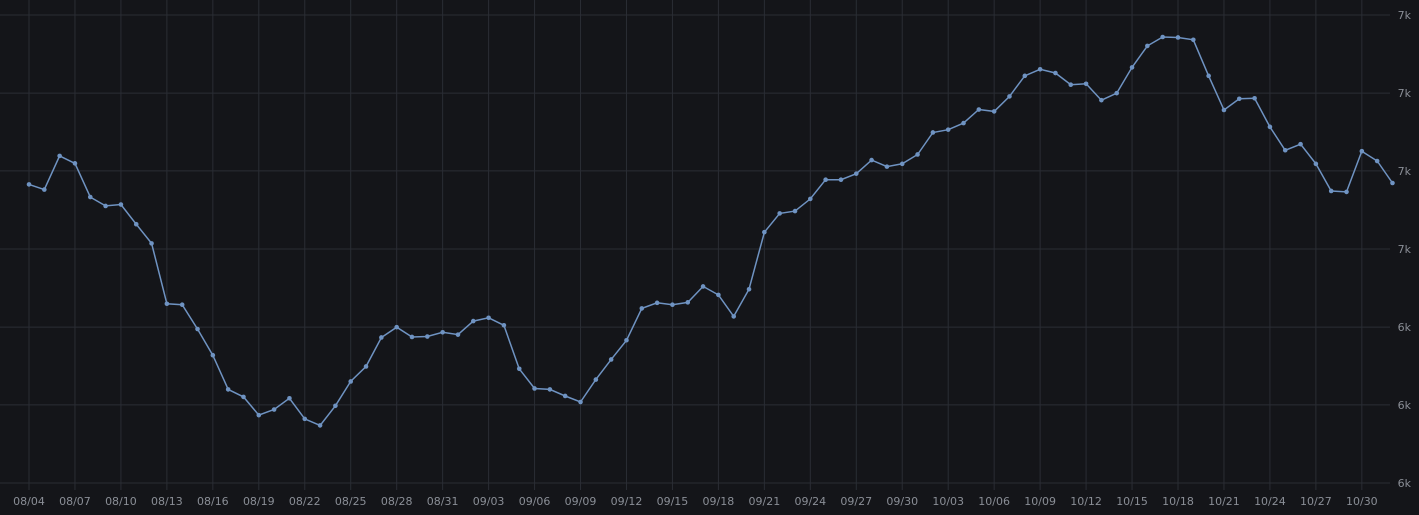 This screenshot has height=515, width=1419. What do you see at coordinates (397, 501) in the screenshot?
I see `x-tick-label: 08/28` at bounding box center [397, 501].